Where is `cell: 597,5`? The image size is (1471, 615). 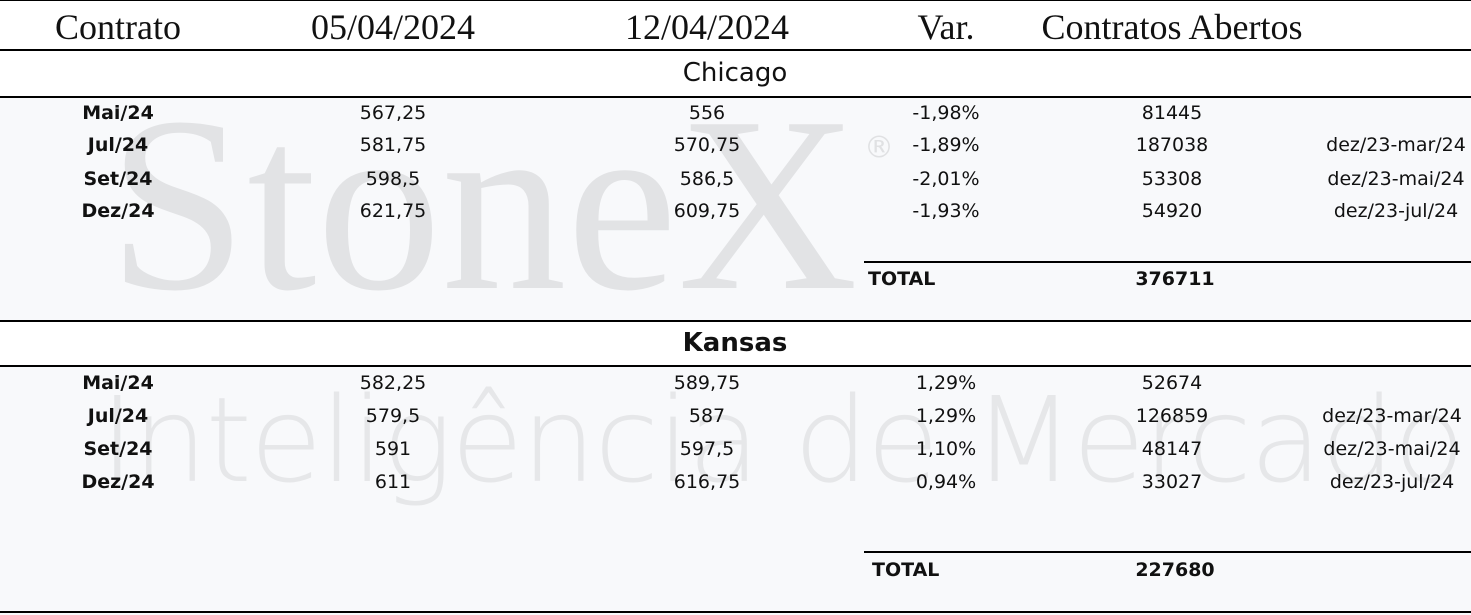
cell: 597,5 is located at coordinates (707, 449).